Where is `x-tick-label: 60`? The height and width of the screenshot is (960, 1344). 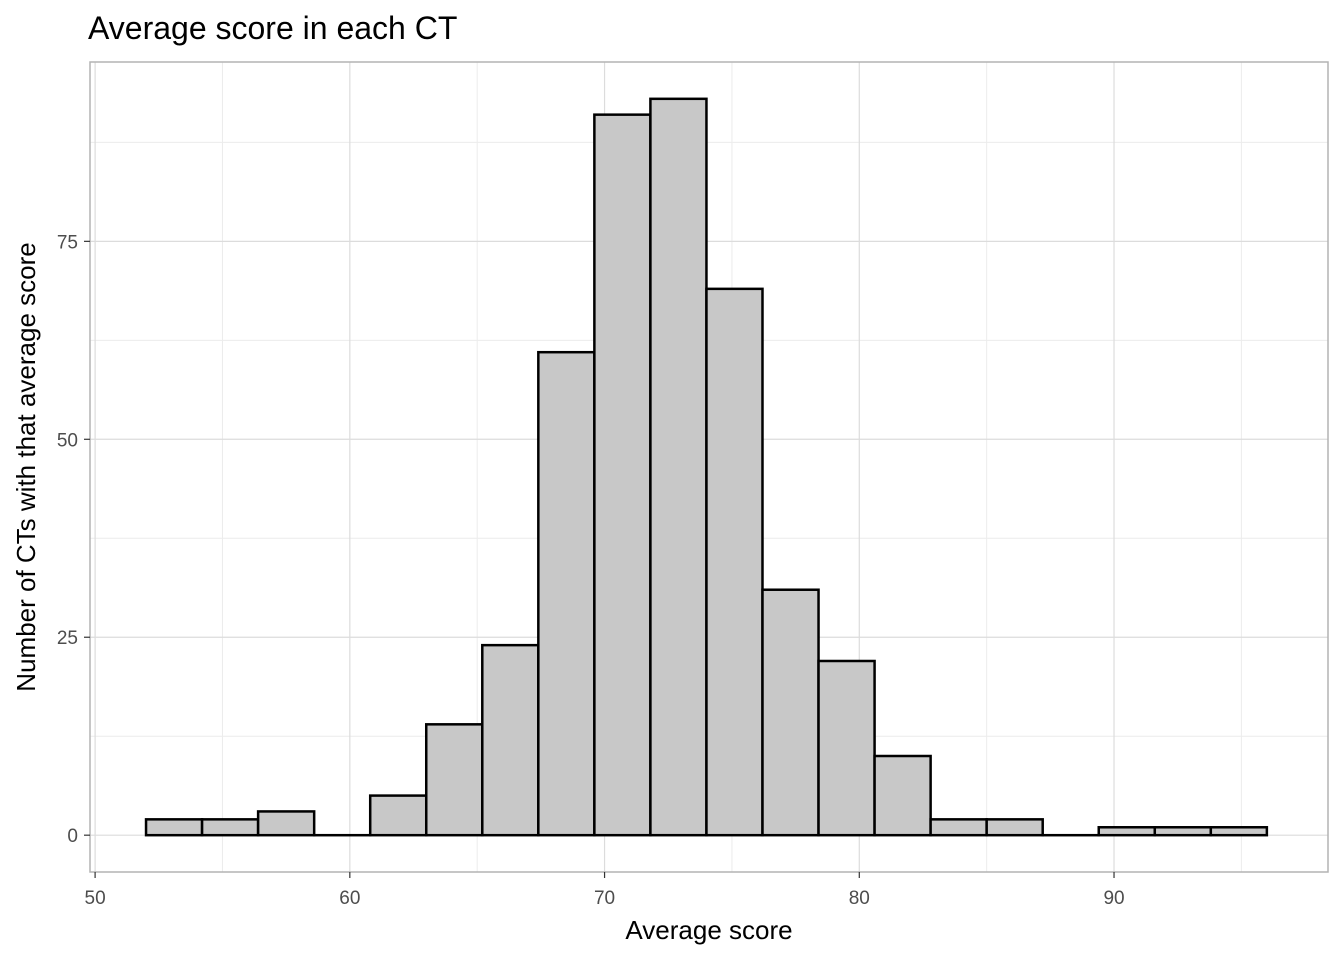
x-tick-label: 60 is located at coordinates (349, 898).